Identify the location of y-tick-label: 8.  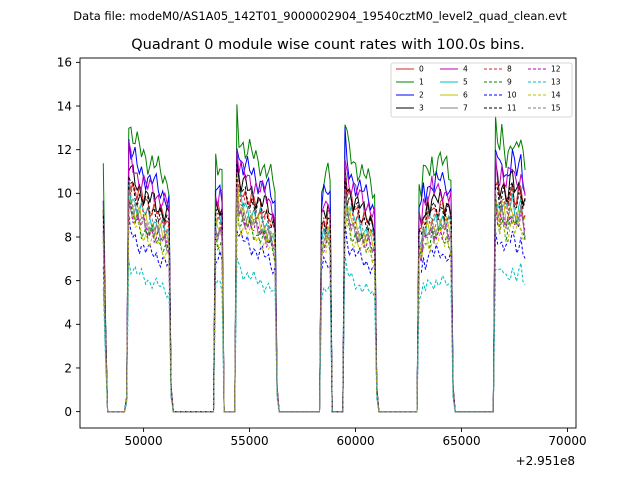
(68, 237).